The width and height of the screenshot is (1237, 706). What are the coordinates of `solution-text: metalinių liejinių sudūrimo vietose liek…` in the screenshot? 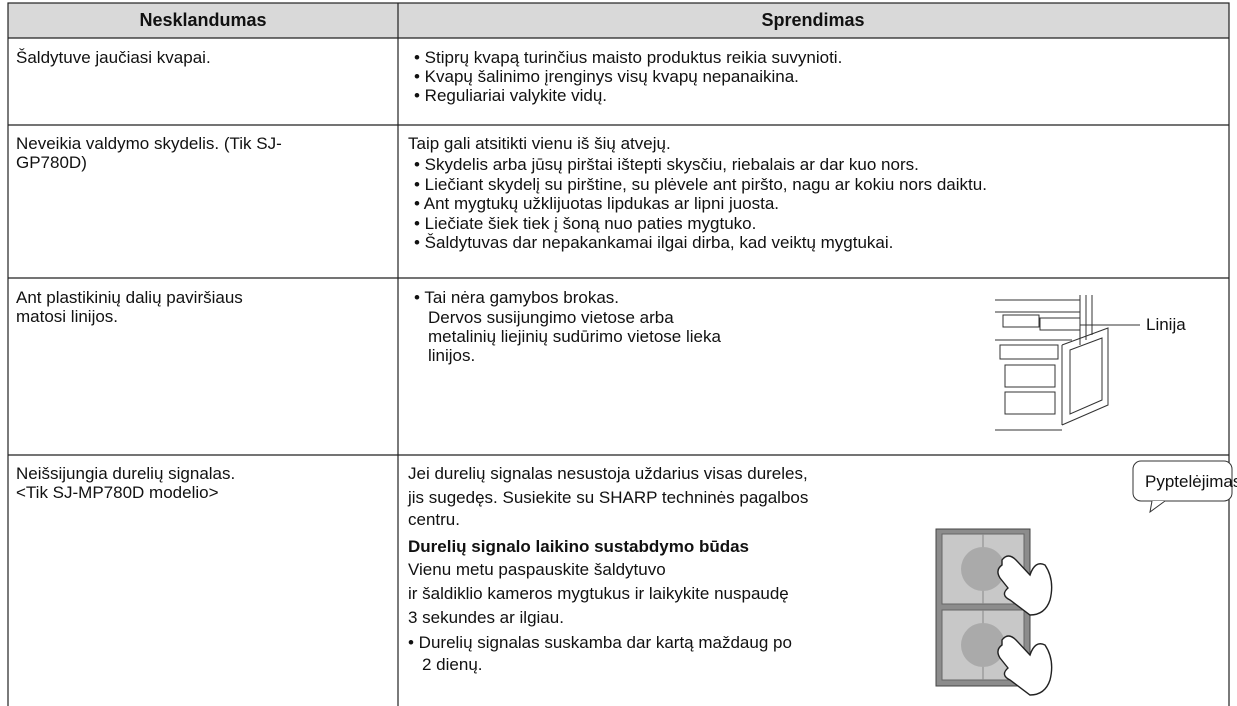 It's located at (574, 336).